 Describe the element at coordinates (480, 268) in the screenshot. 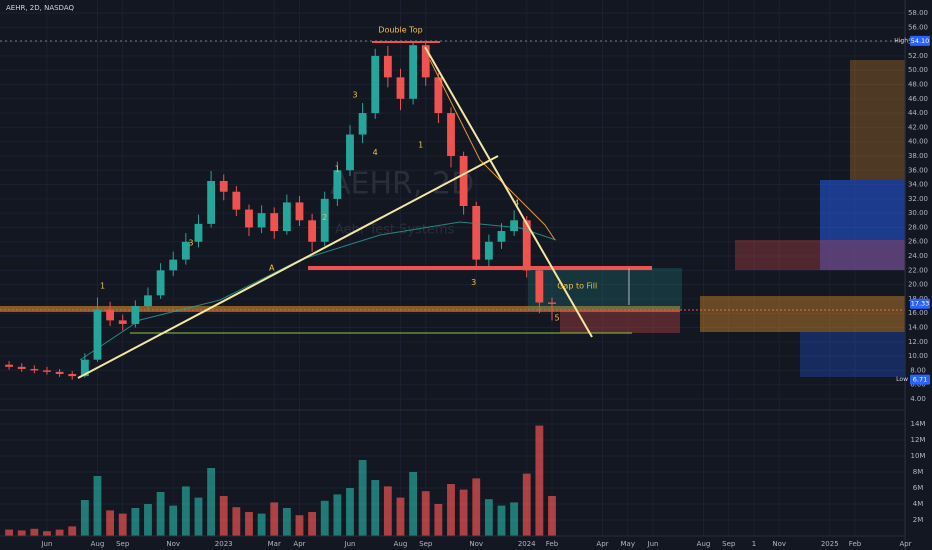

I see `resistance-line` at that location.